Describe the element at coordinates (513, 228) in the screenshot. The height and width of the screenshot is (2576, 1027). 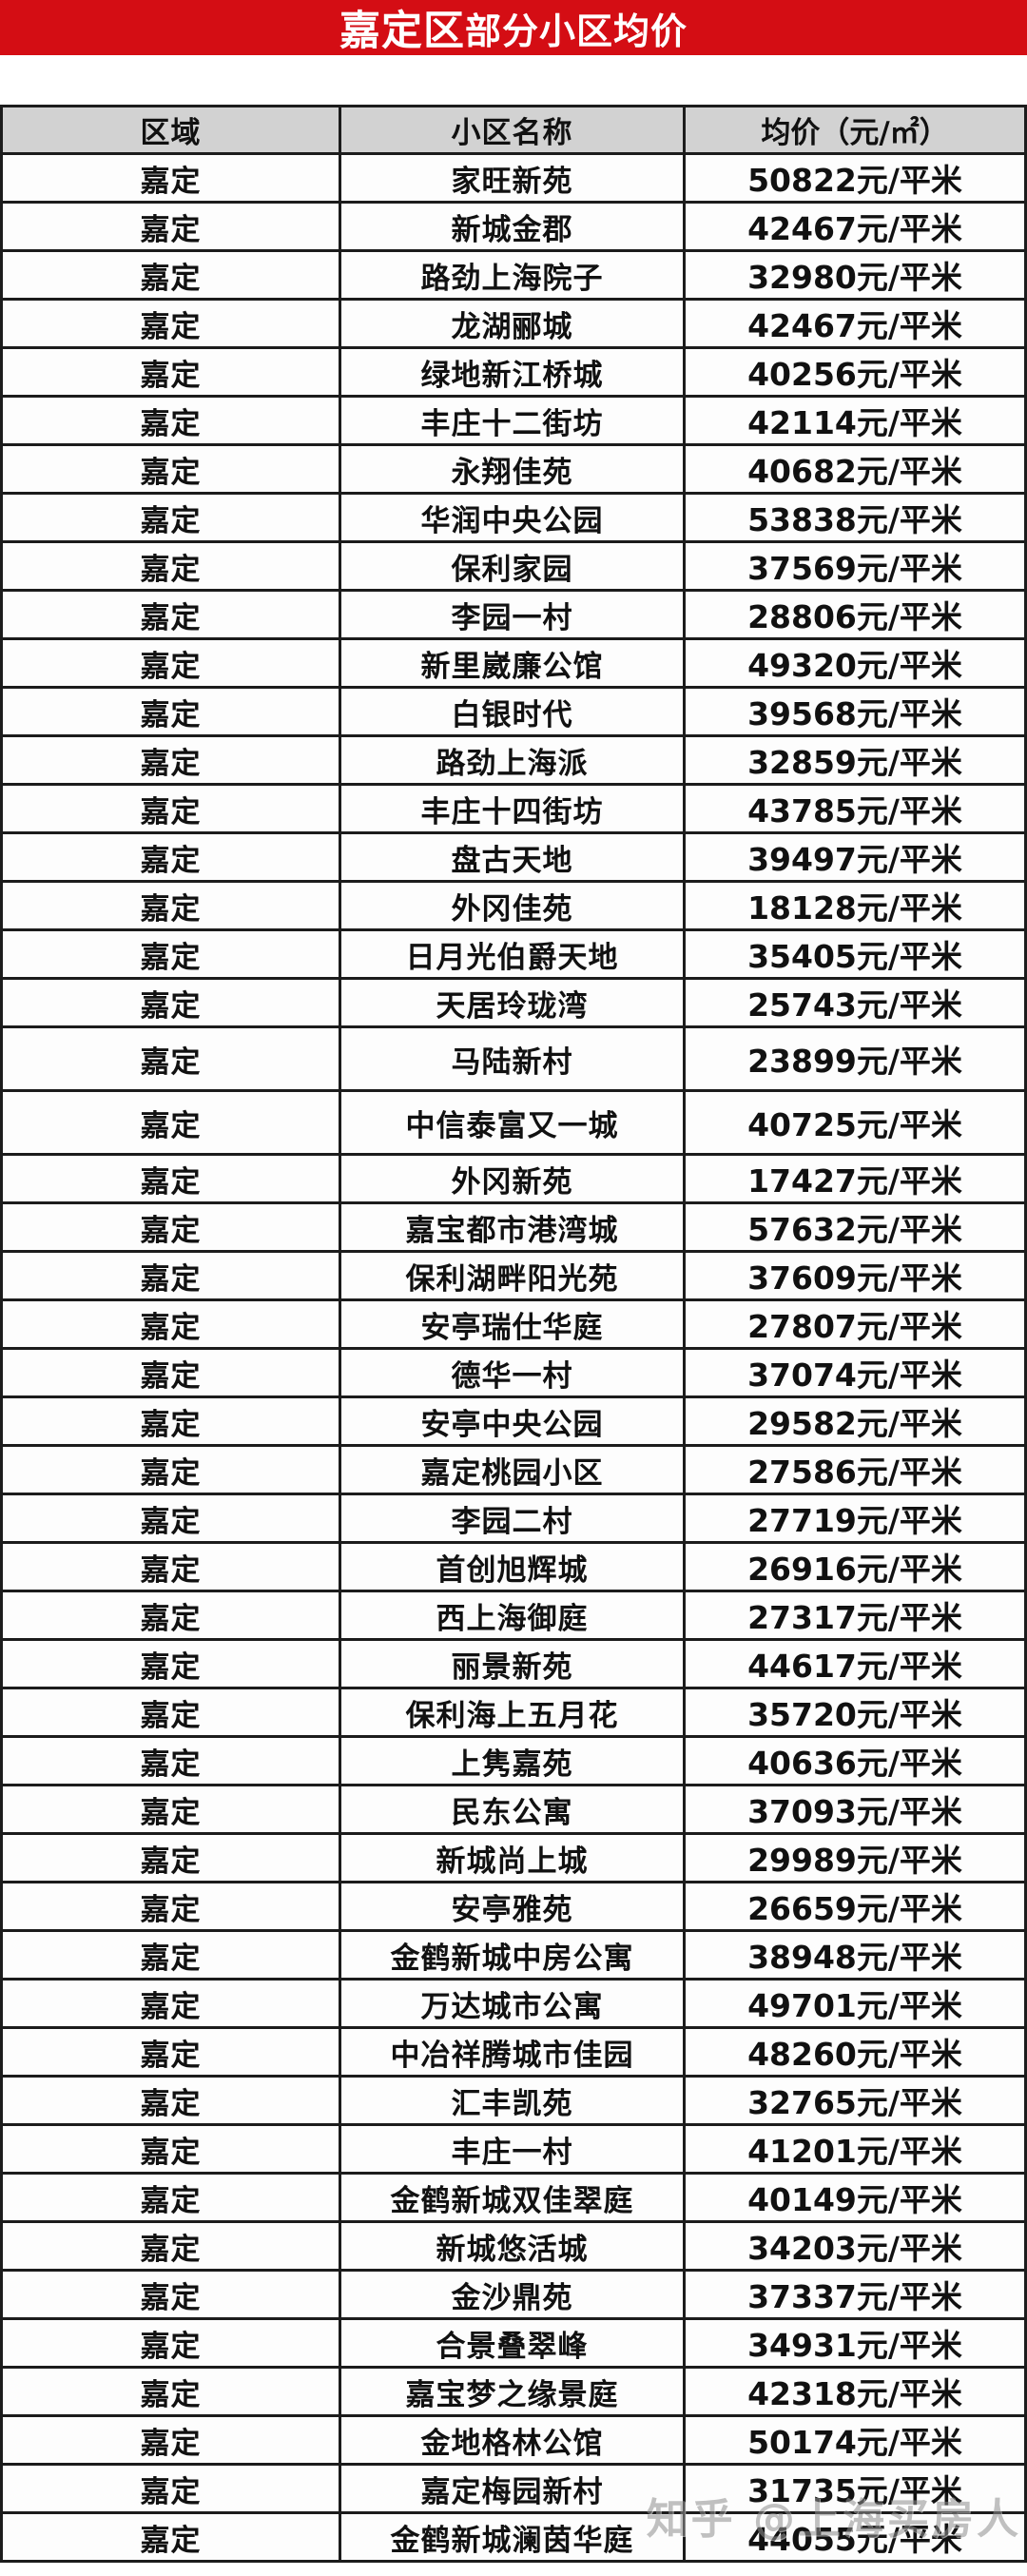
I see `table-row: 嘉定 新城金郡 42467元/平米` at that location.